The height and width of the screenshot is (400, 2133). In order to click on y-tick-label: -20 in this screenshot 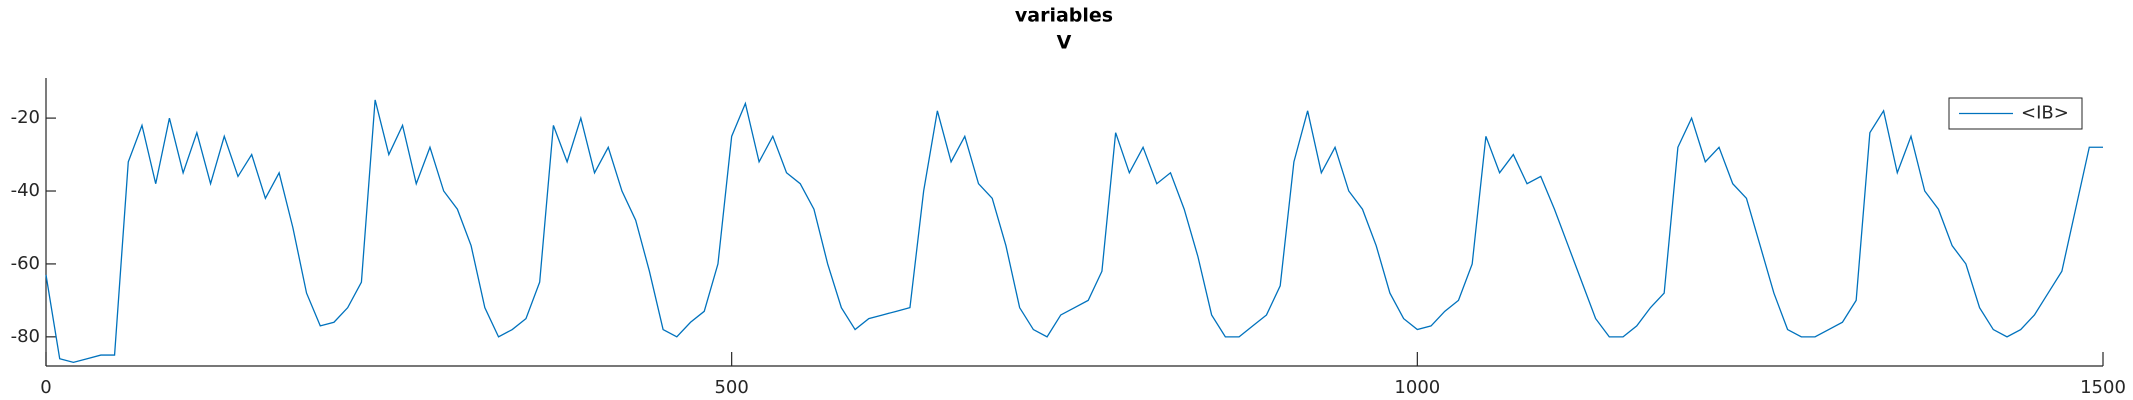, I will do `click(25, 117)`.